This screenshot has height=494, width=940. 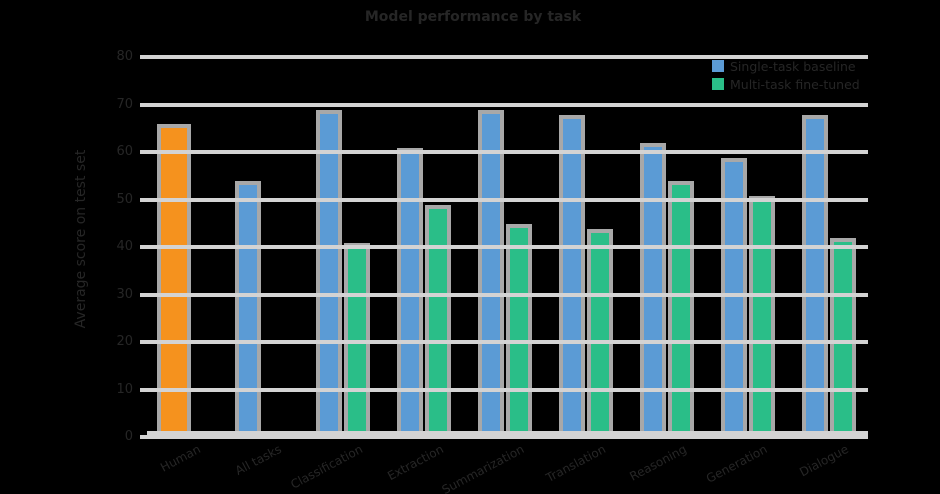 What do you see at coordinates (124, 104) in the screenshot?
I see `y-tick-label: 70` at bounding box center [124, 104].